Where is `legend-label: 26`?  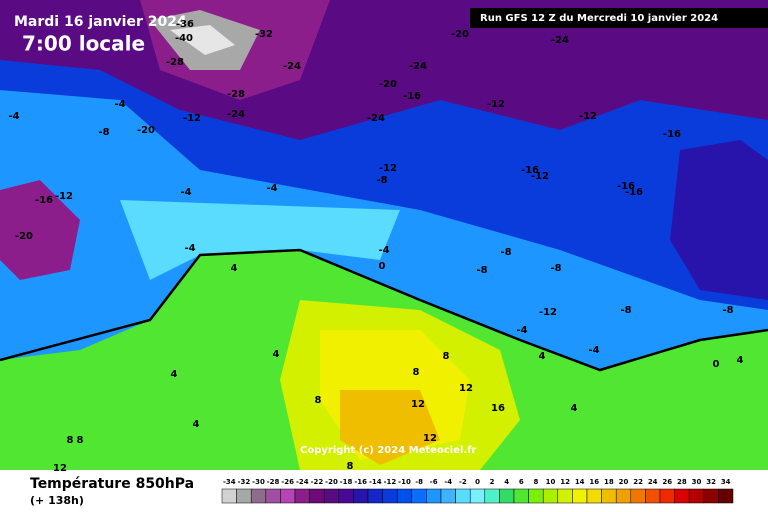 legend-label: 26 is located at coordinates (667, 482).